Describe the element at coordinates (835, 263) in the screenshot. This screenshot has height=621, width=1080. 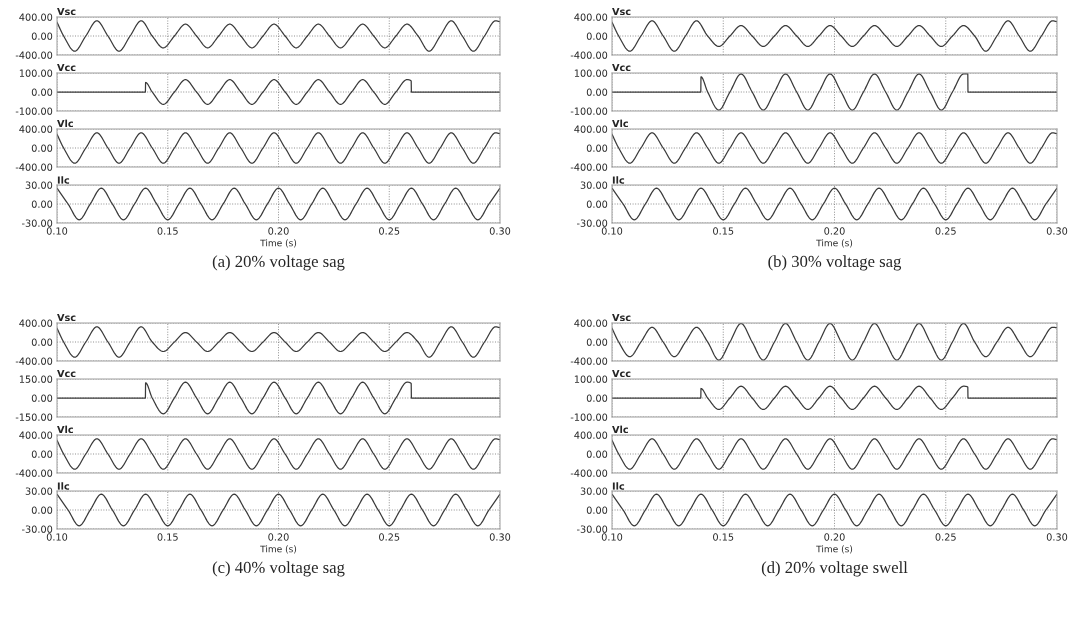
I see `text: (b) 30% voltage sag` at that location.